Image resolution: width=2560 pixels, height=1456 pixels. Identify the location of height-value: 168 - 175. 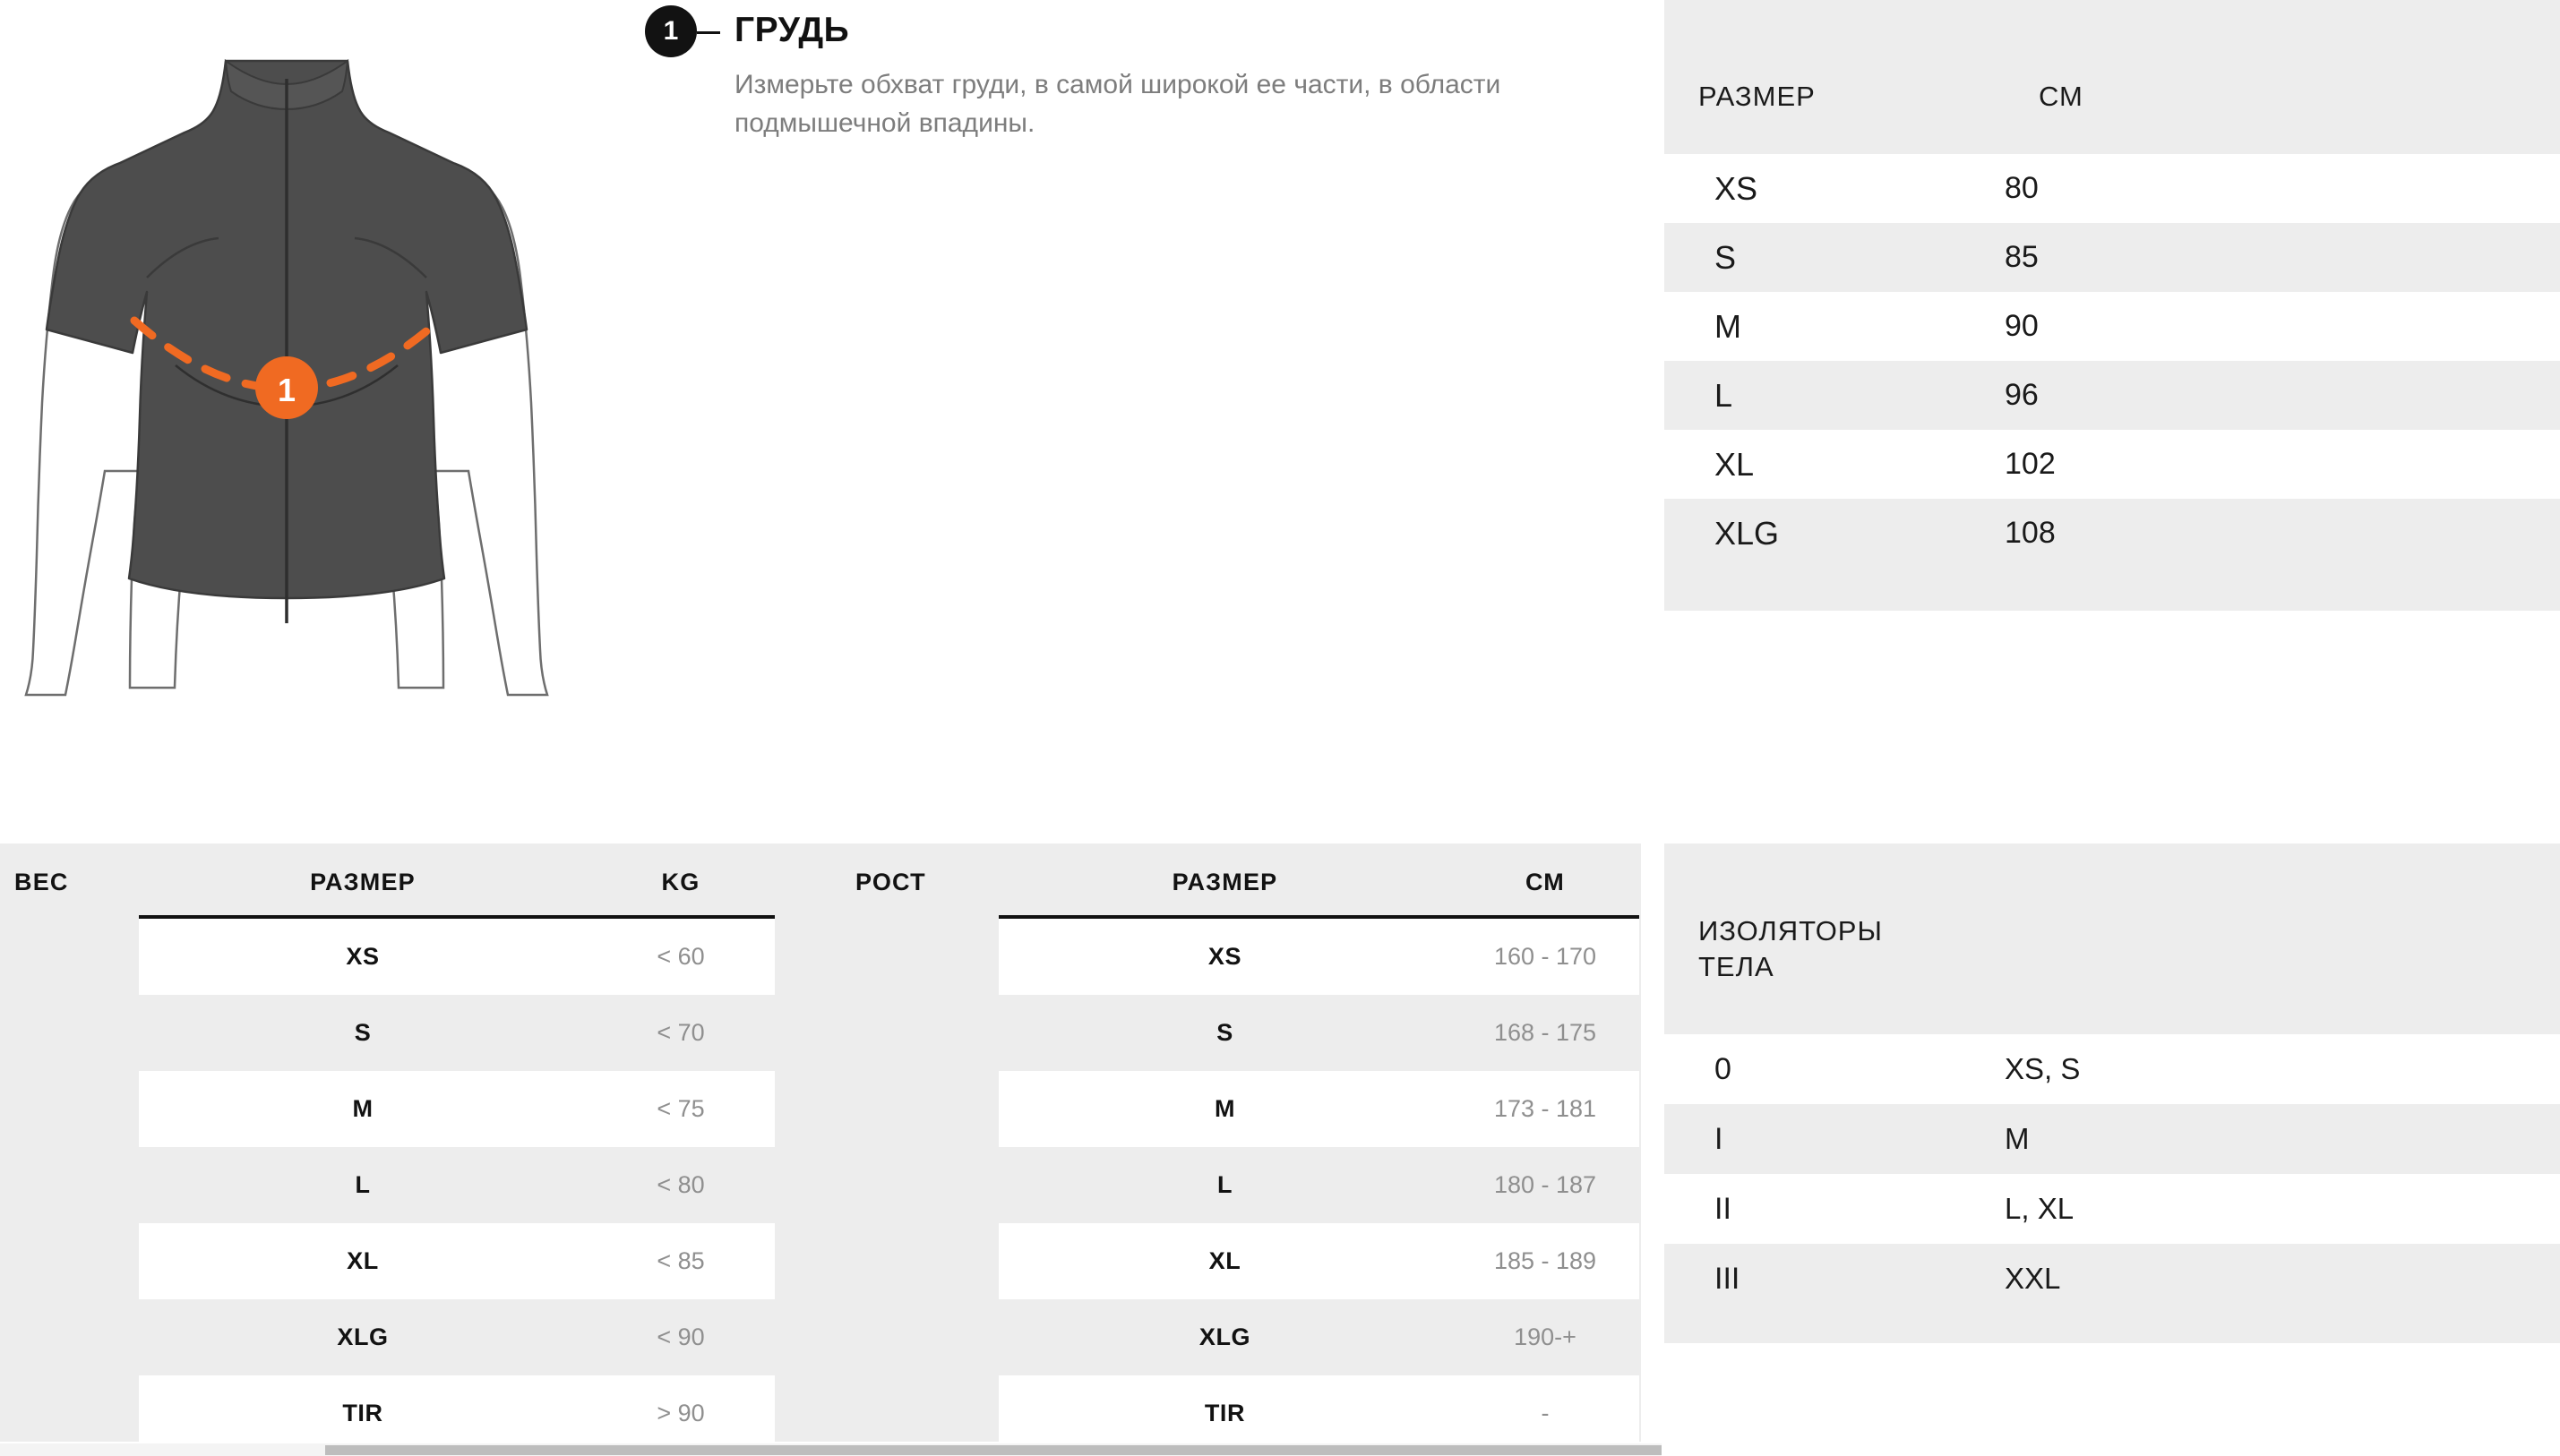
(1545, 1032).